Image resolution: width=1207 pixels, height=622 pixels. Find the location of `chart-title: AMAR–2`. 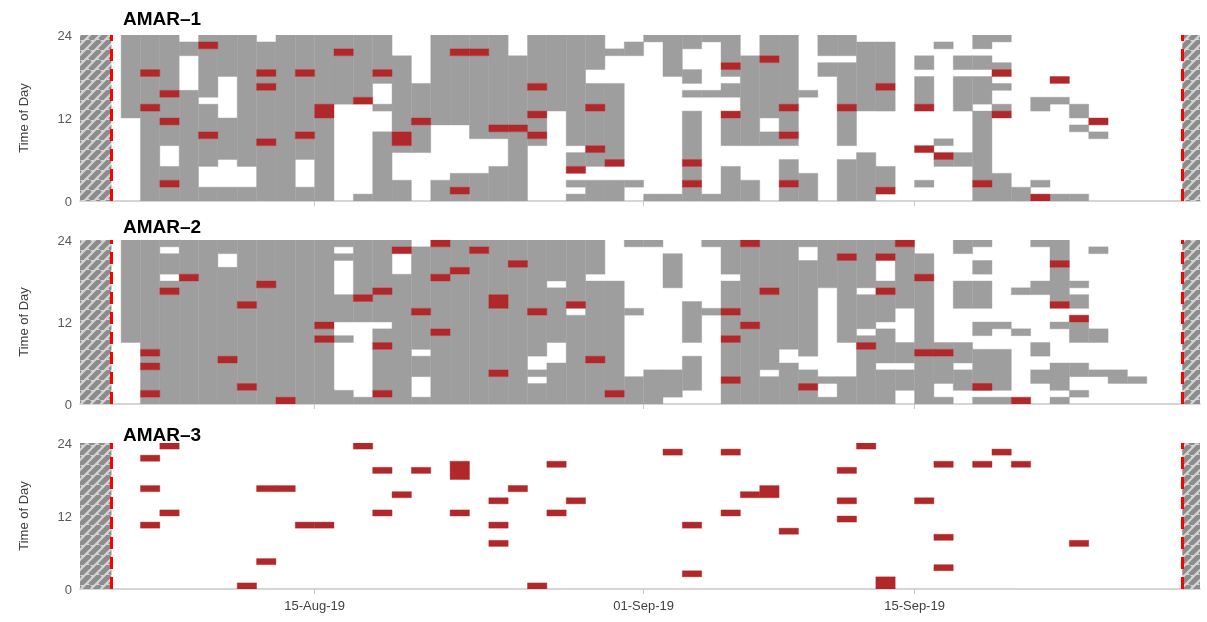

chart-title: AMAR–2 is located at coordinates (162, 226).